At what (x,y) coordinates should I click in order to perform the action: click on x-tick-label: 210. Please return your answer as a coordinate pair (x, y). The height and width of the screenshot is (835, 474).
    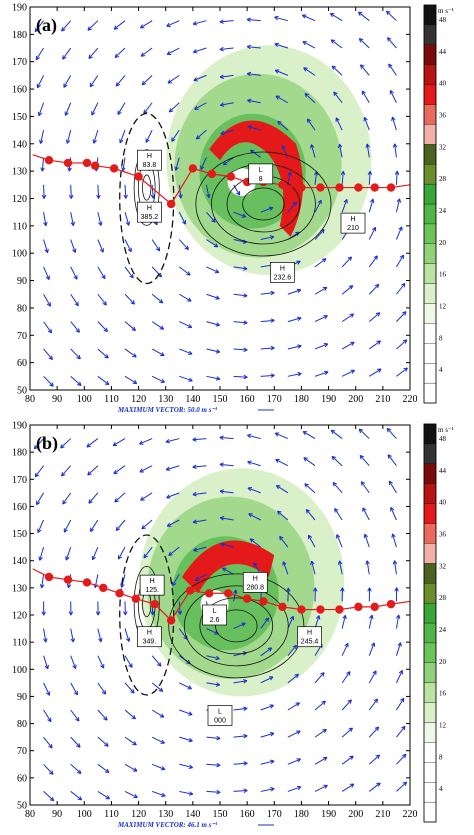
    Looking at the image, I should click on (382, 399).